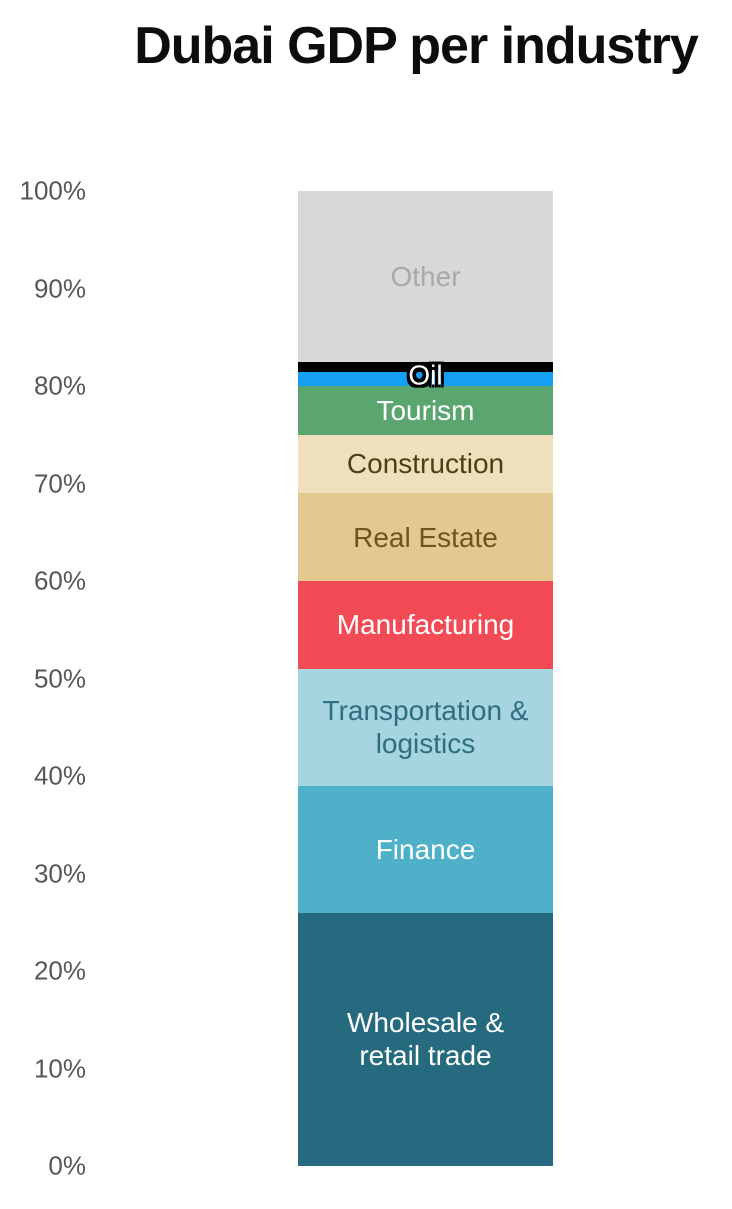 The height and width of the screenshot is (1209, 732). Describe the element at coordinates (59, 288) in the screenshot. I see `y-axis-tick-label: 90%` at that location.